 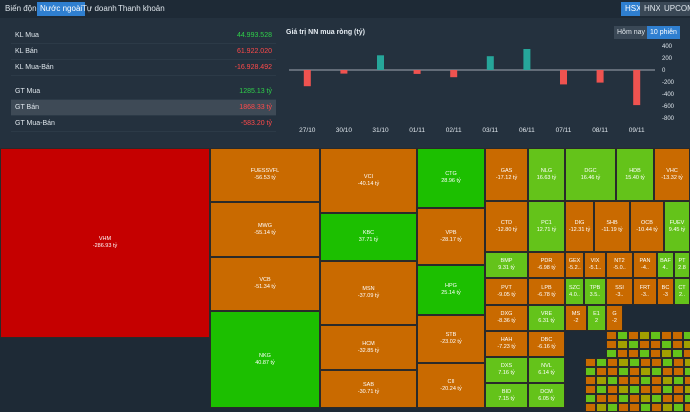 I want to click on heatmap-cell-pvt: PVT -9.05 tỷ, so click(x=506, y=291).